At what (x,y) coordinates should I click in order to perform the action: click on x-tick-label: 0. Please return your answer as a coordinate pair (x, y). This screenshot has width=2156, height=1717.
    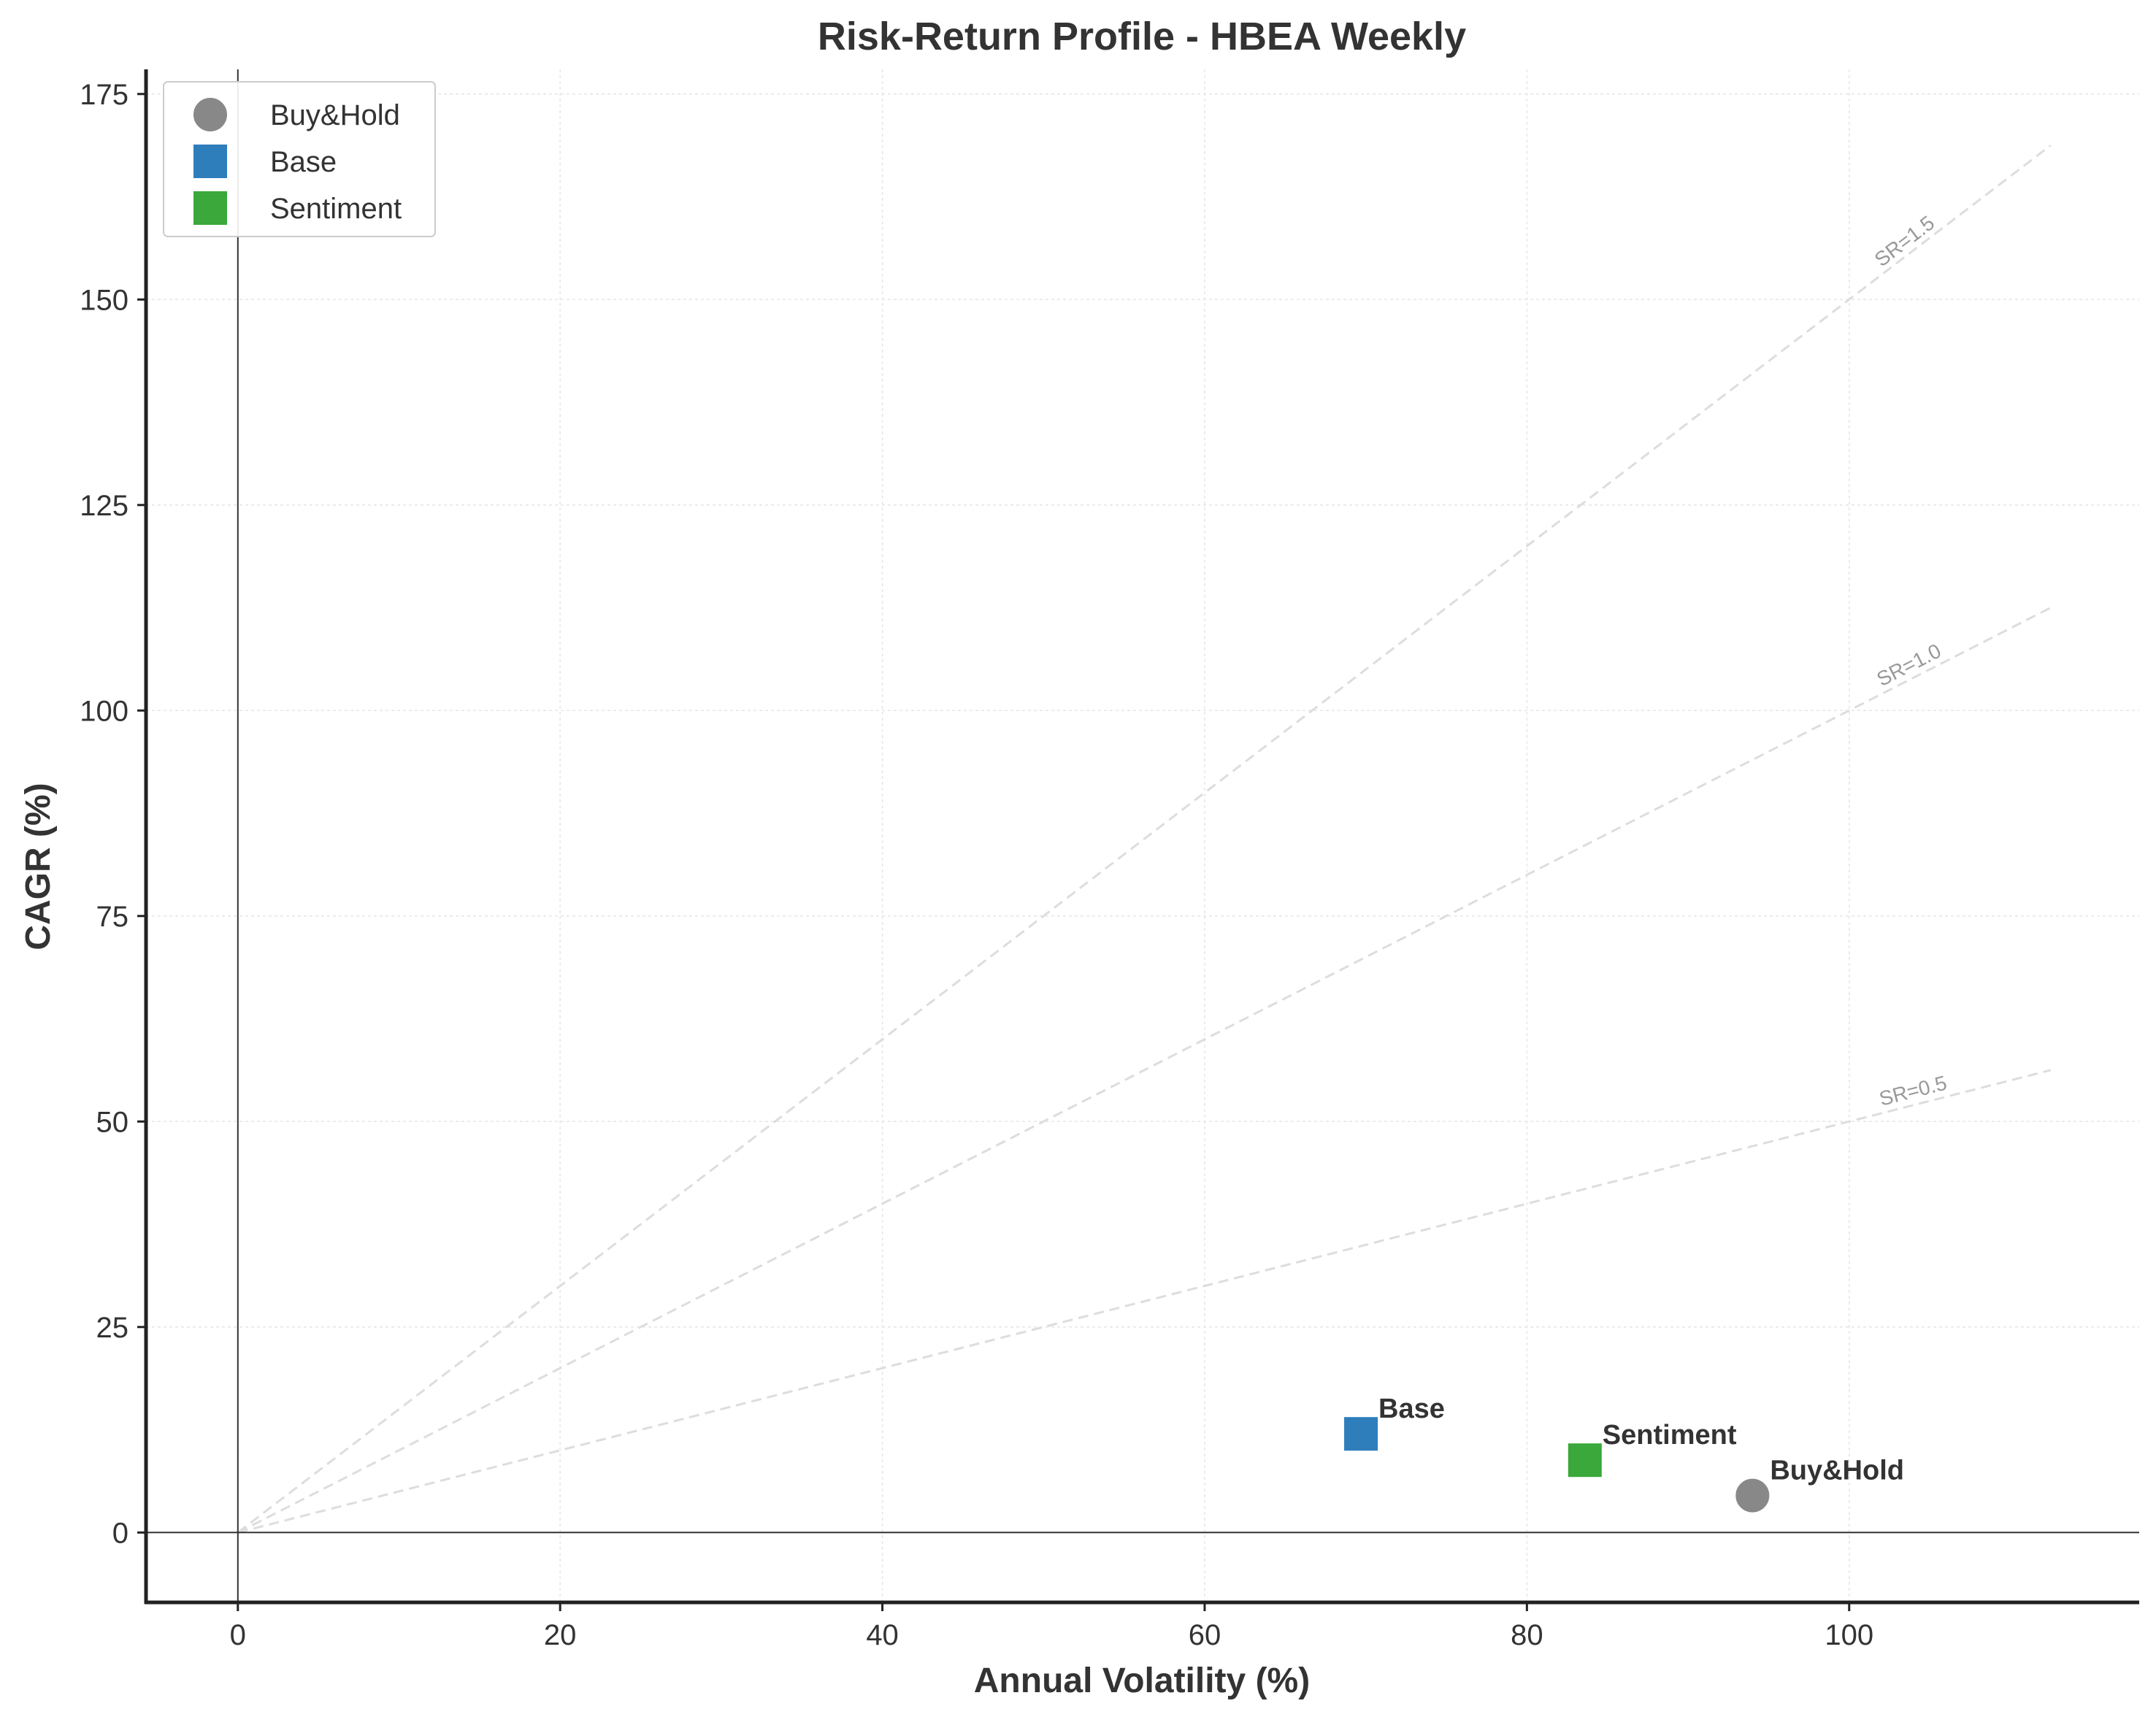
    Looking at the image, I should click on (238, 1635).